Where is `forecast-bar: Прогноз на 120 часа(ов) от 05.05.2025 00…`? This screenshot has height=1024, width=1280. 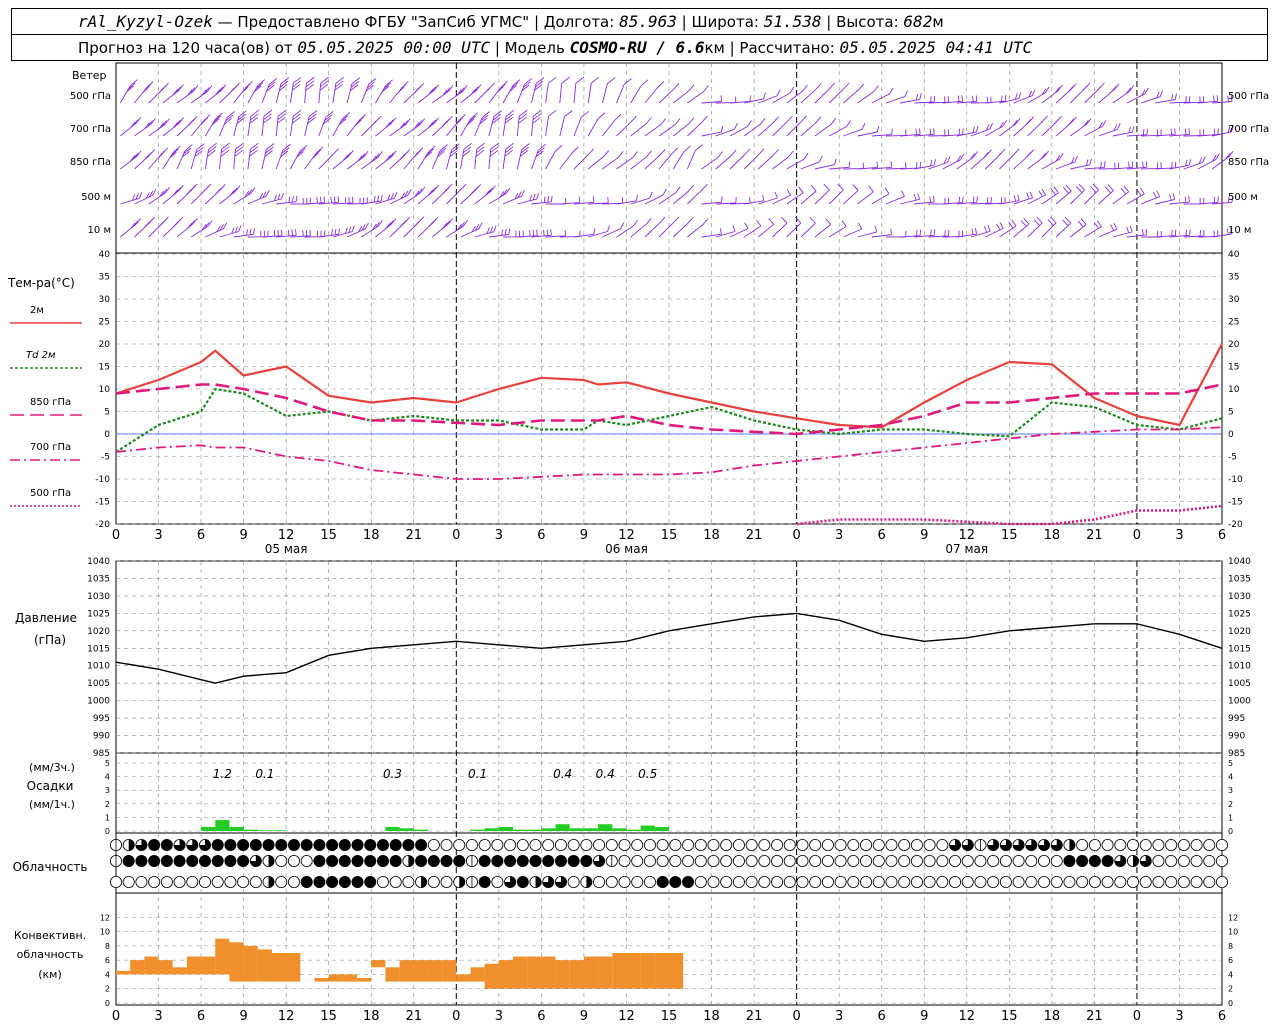 forecast-bar: Прогноз на 120 часа(ов) от 05.05.2025 00… is located at coordinates (639, 47).